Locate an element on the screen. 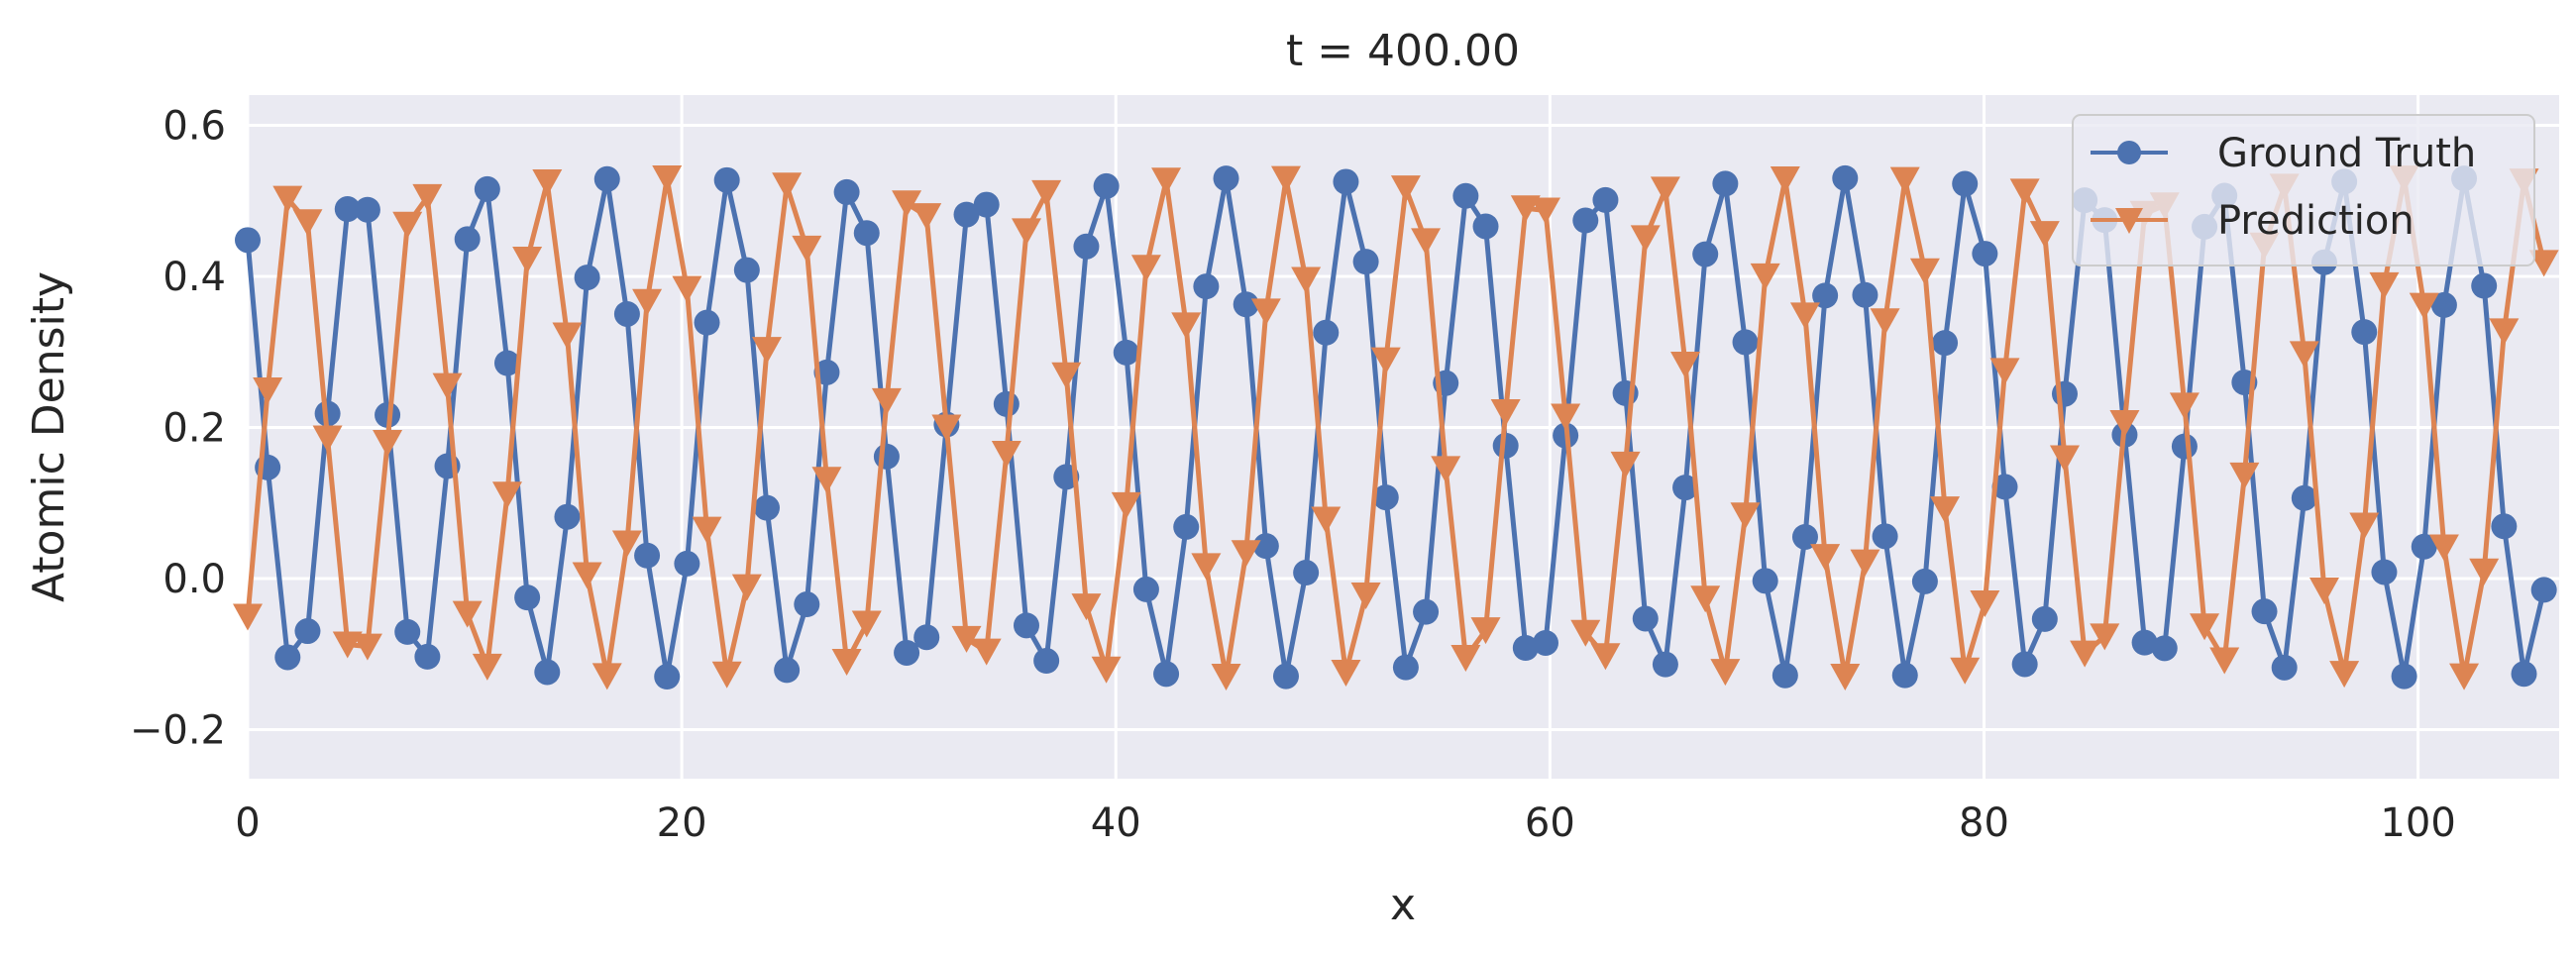 This screenshot has height=956, width=2576. legend: Ground Truth Prediction is located at coordinates (2303, 190).